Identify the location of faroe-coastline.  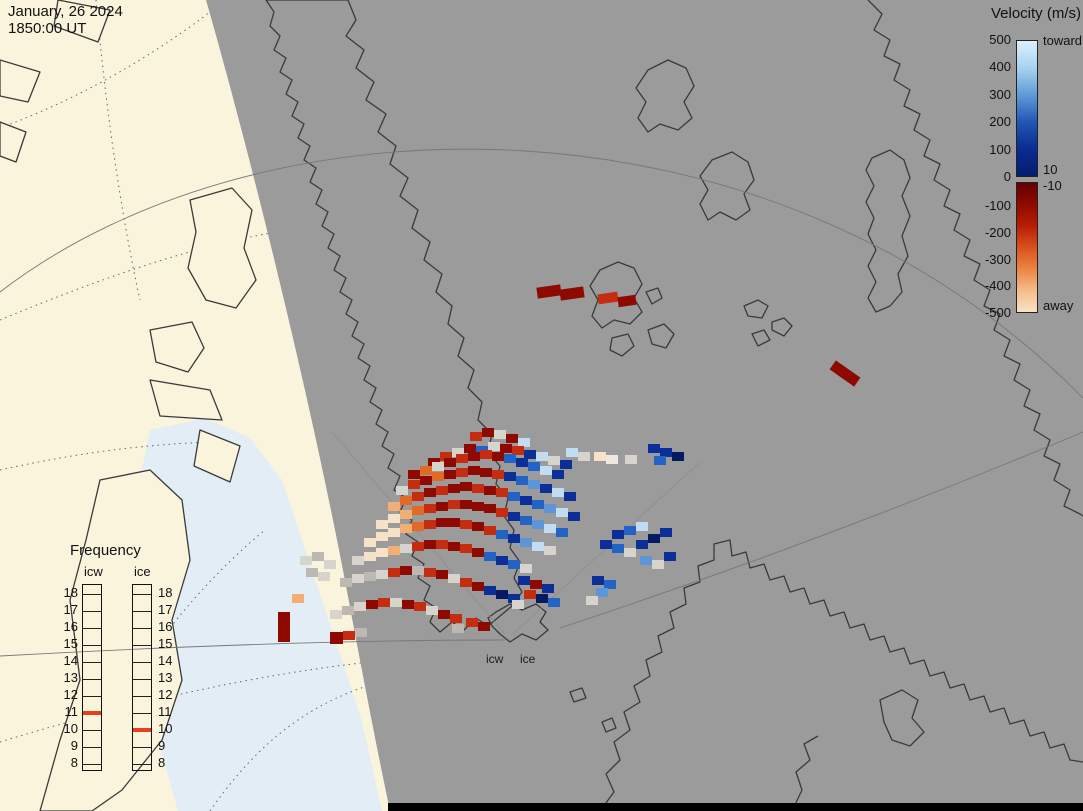
(578, 695).